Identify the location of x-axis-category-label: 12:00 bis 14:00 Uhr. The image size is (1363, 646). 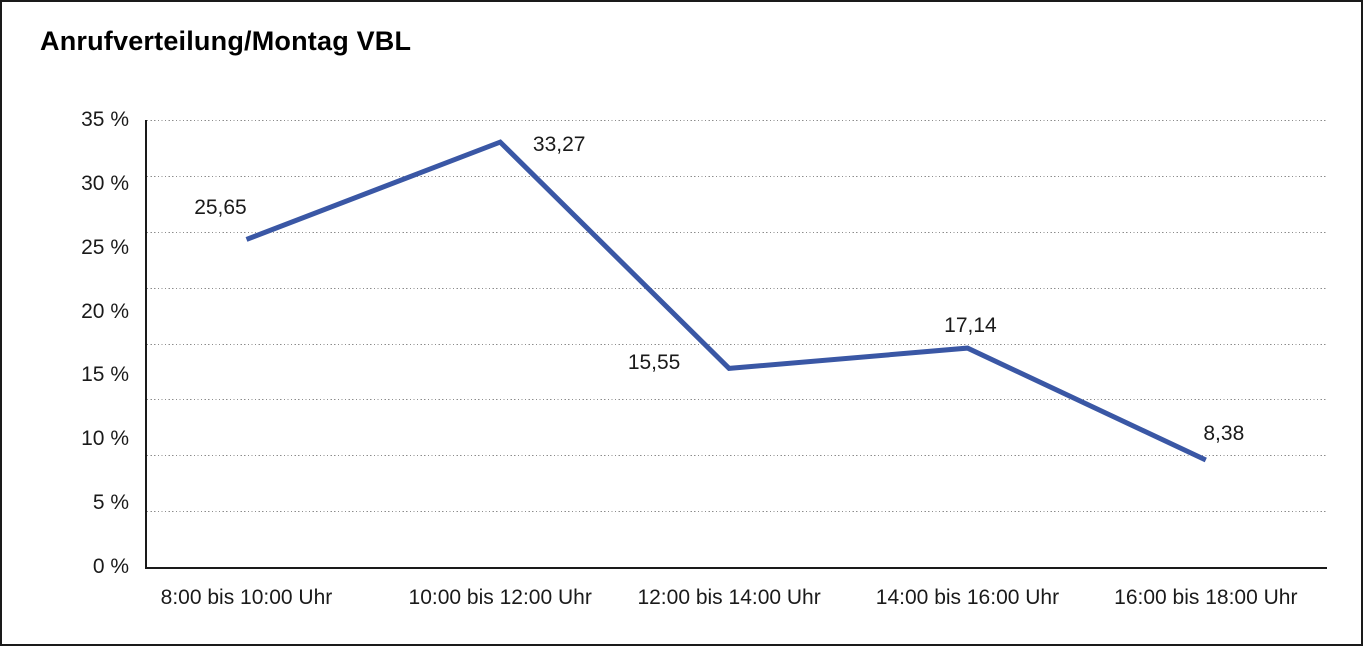
(729, 597).